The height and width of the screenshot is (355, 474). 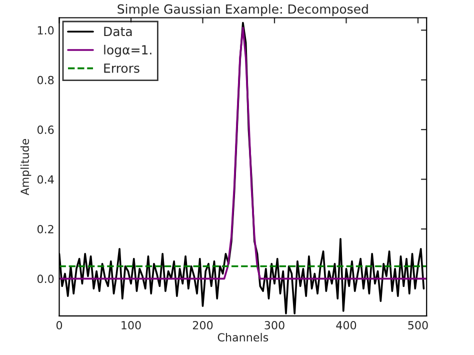 What do you see at coordinates (118, 31) in the screenshot?
I see `legend-label: Data` at bounding box center [118, 31].